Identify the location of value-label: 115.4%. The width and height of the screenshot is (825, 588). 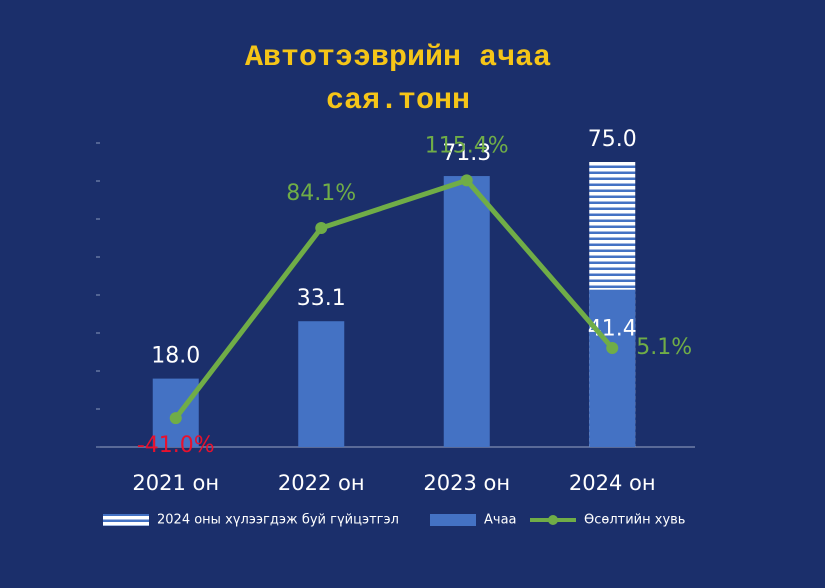
(467, 145).